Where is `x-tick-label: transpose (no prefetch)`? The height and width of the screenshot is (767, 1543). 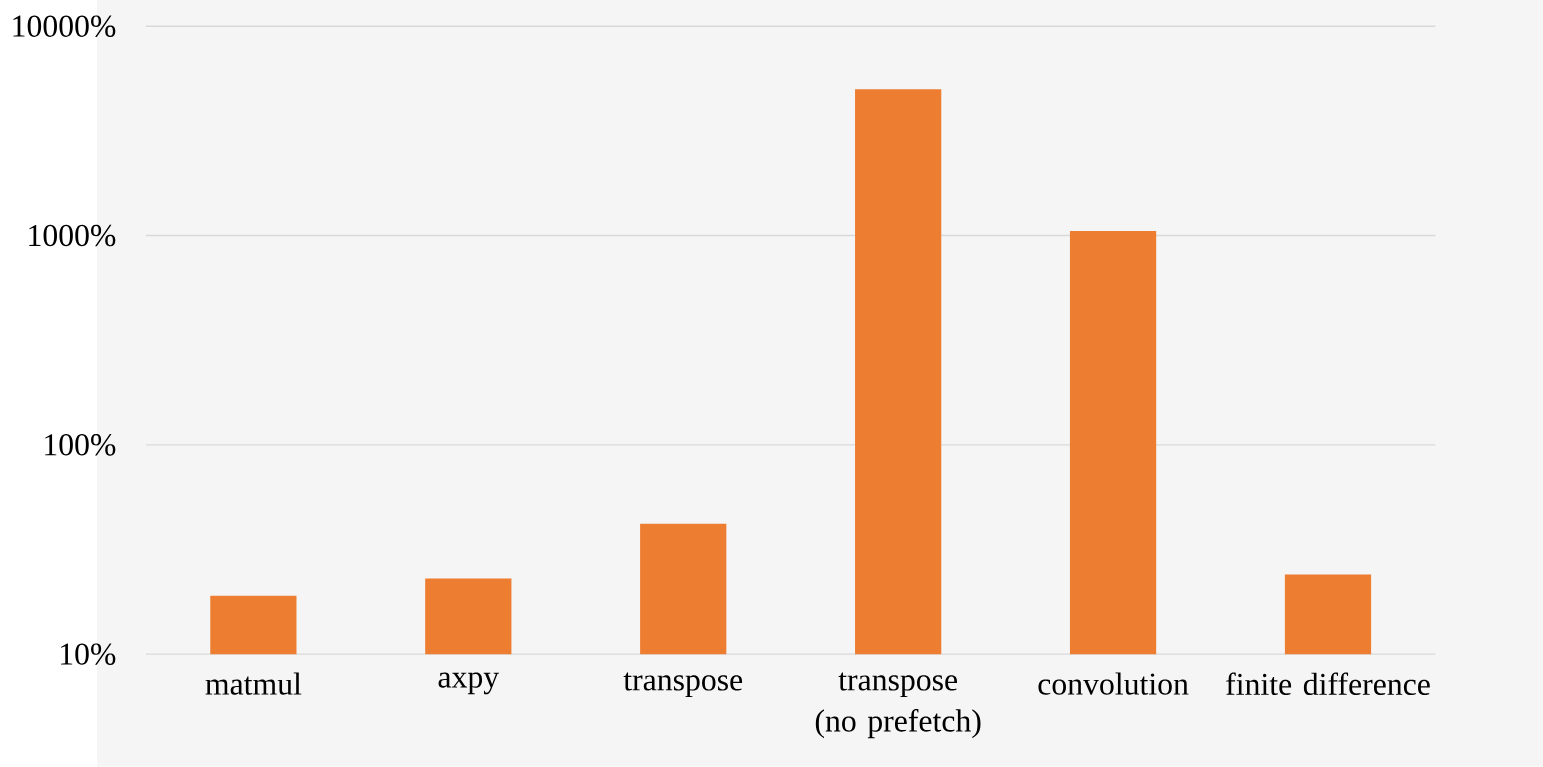 x-tick-label: transpose (no prefetch) is located at coordinates (898, 705).